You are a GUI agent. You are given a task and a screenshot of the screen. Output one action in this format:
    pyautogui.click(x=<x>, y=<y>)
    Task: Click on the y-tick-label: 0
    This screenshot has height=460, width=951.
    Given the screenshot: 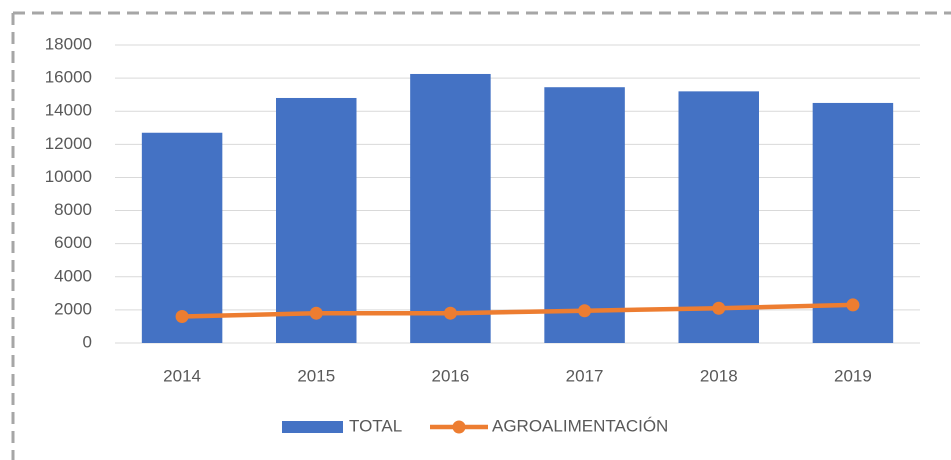 What is the action you would take?
    pyautogui.click(x=87, y=341)
    